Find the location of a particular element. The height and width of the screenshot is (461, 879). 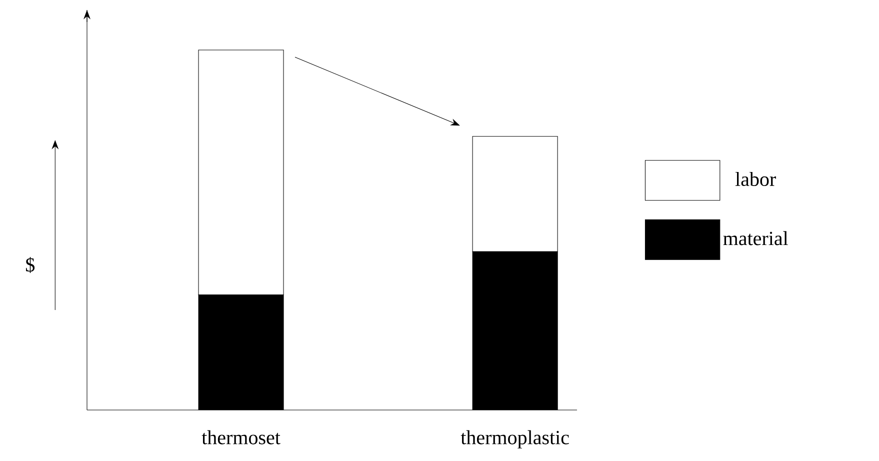

y-axis-title: $ is located at coordinates (30, 265).